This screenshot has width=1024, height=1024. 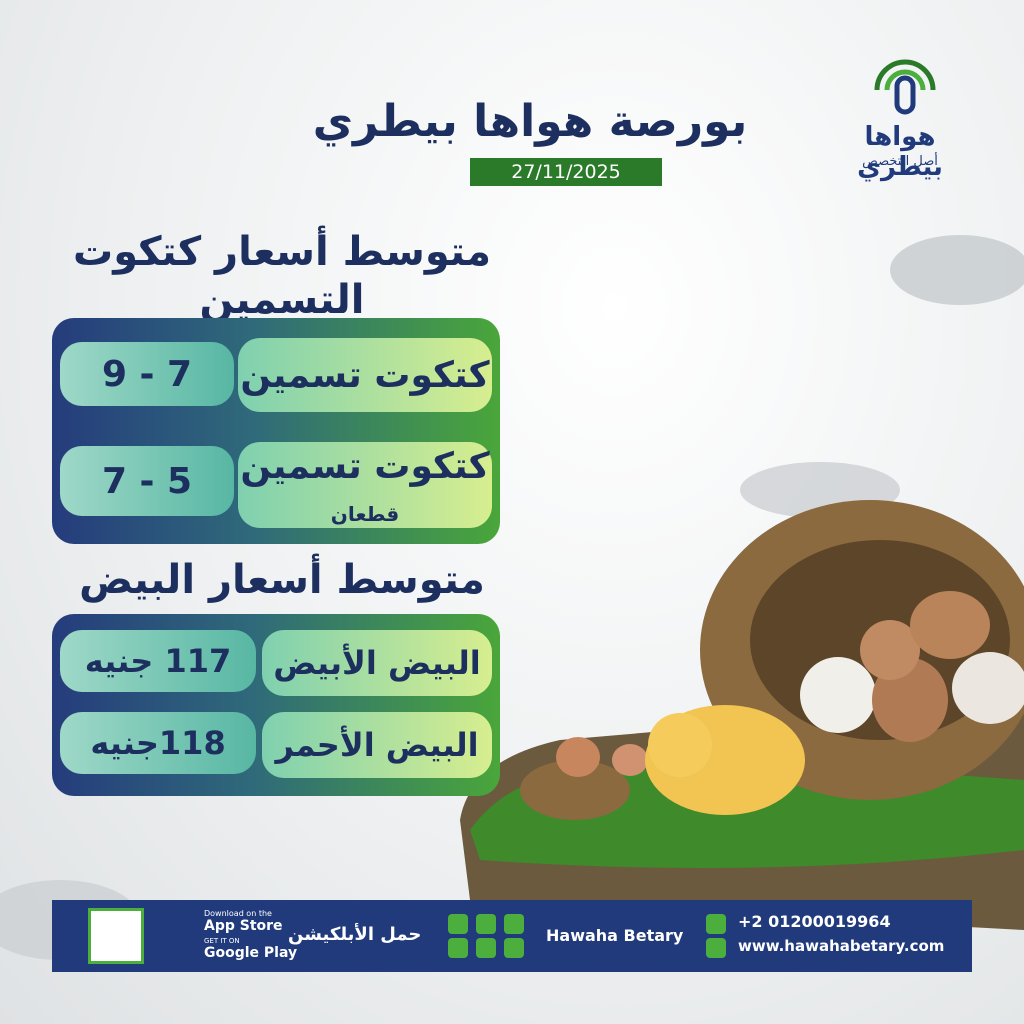 I want to click on row-price: 118جنيه, so click(x=158, y=743).